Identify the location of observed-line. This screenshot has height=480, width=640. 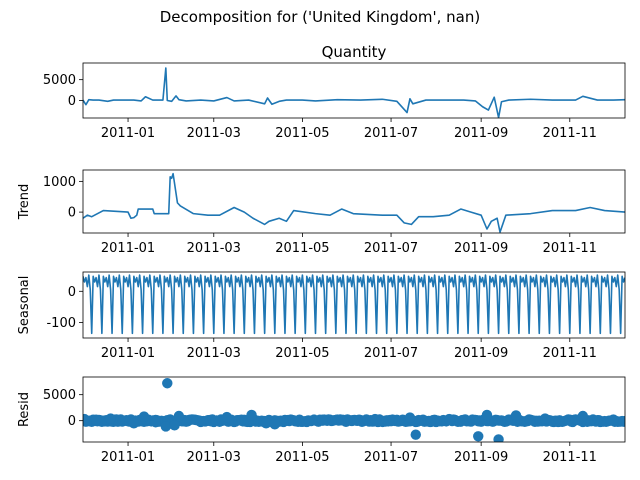
(354, 92).